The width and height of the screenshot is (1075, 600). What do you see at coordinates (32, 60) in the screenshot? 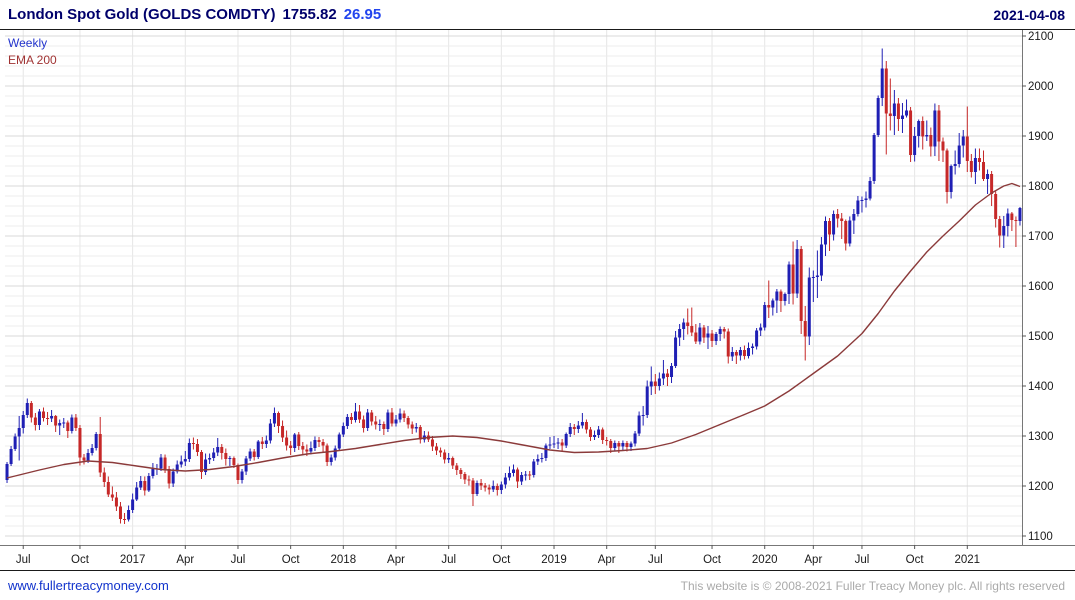
I see `legend-ema-label: EMA 200` at bounding box center [32, 60].